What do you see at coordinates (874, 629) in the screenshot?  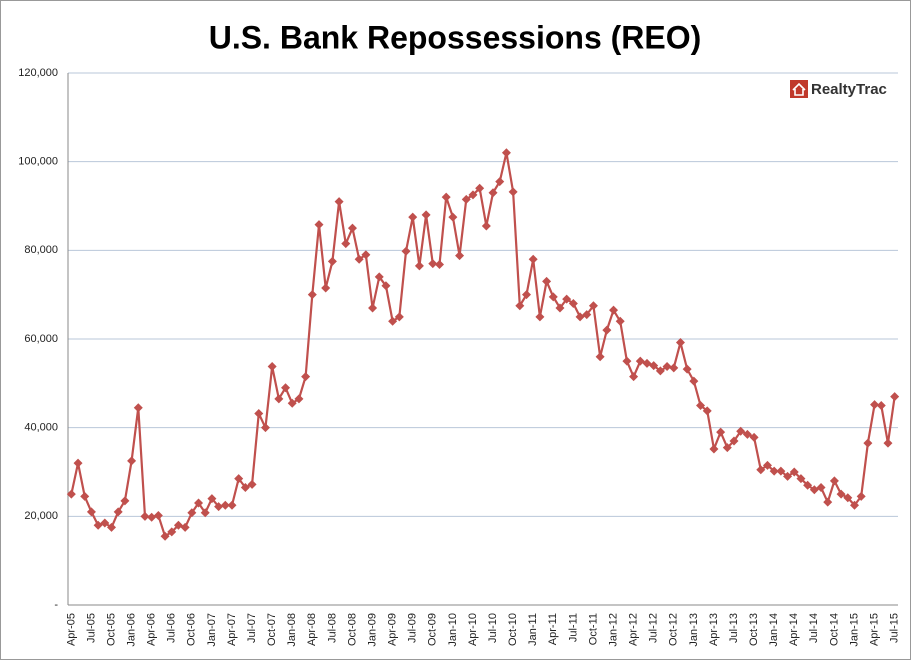 I see `x-tick-label: Apr-15` at bounding box center [874, 629].